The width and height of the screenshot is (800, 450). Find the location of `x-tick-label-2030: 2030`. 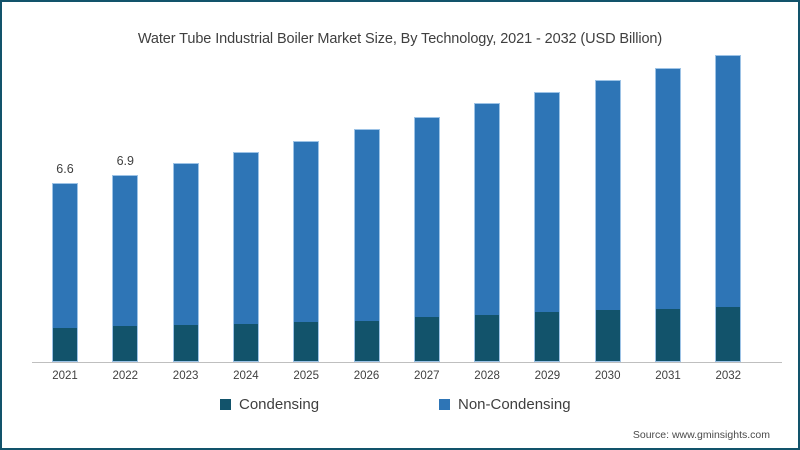

x-tick-label-2030: 2030 is located at coordinates (607, 376).